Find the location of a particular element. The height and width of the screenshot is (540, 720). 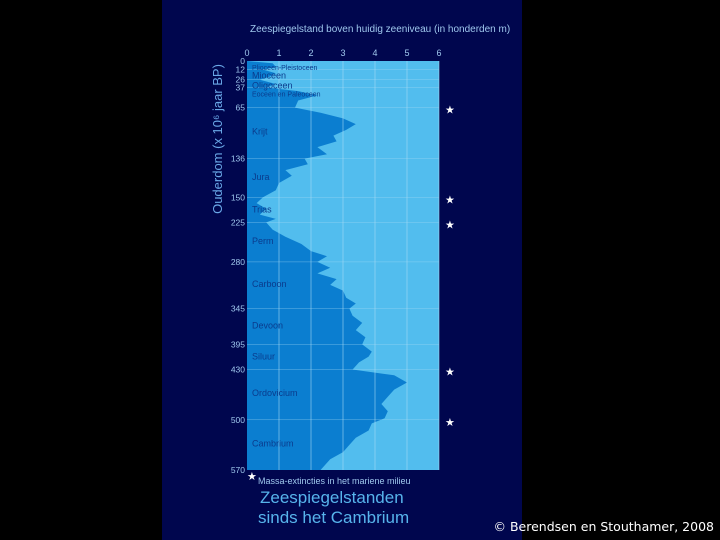

age-tick-label: 500 is located at coordinates (238, 420).